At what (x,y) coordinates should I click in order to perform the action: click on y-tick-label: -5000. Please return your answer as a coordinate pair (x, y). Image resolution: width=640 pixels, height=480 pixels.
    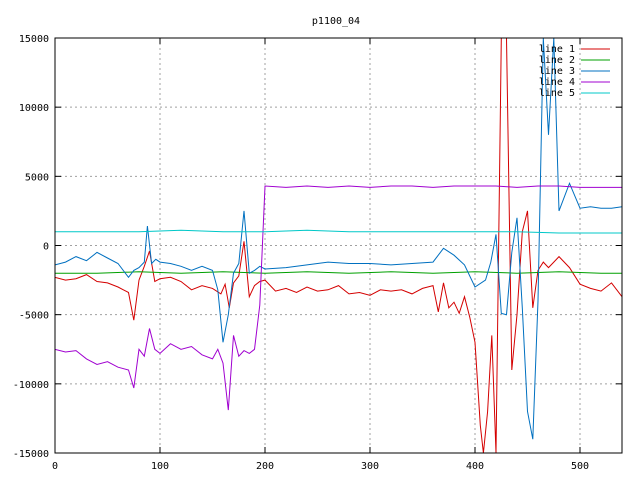
    Looking at the image, I should click on (34, 316).